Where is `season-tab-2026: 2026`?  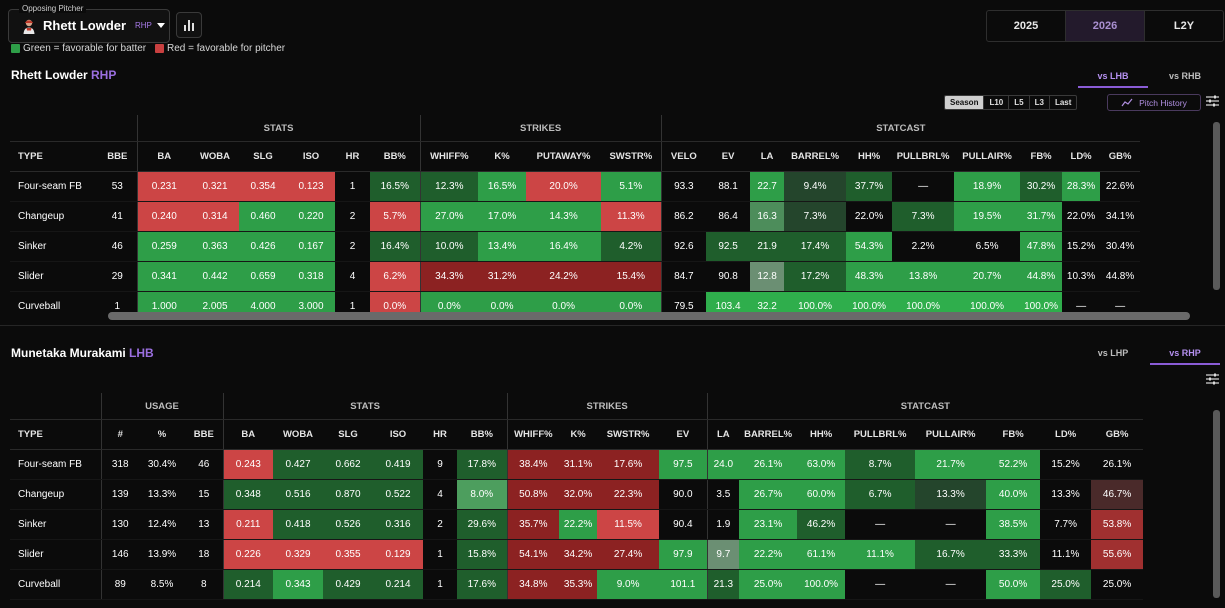 season-tab-2026: 2026 is located at coordinates (1105, 26).